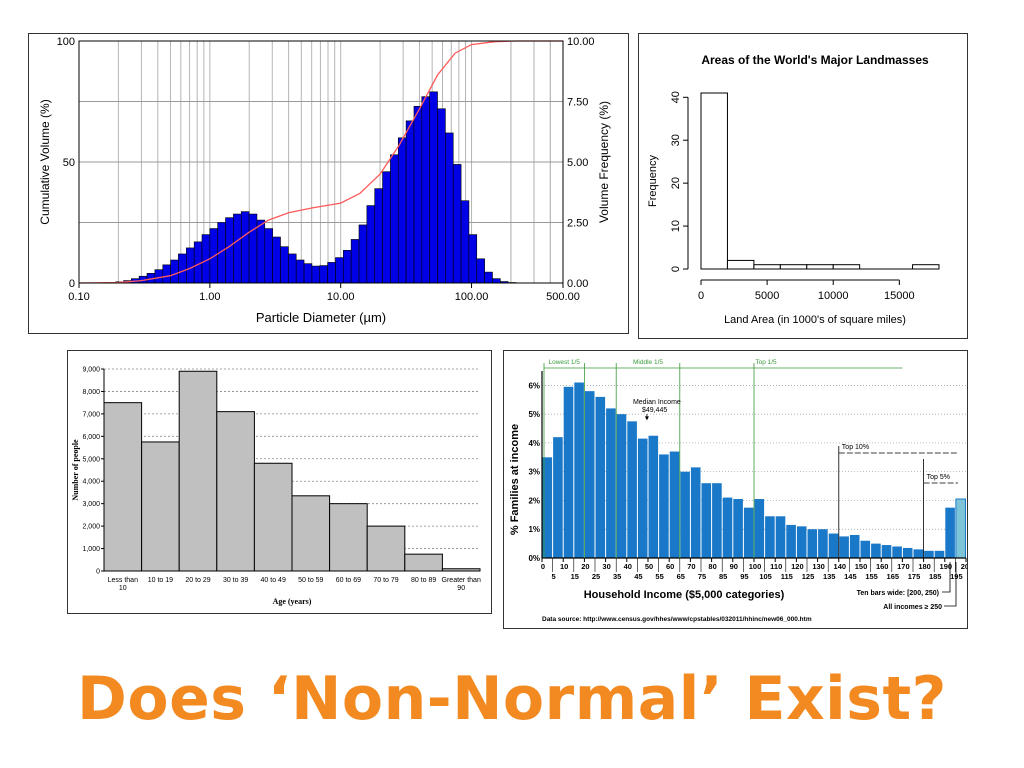 The image size is (1024, 768). What do you see at coordinates (66, 42) in the screenshot?
I see `psd-y-left-tick-label: 100` at bounding box center [66, 42].